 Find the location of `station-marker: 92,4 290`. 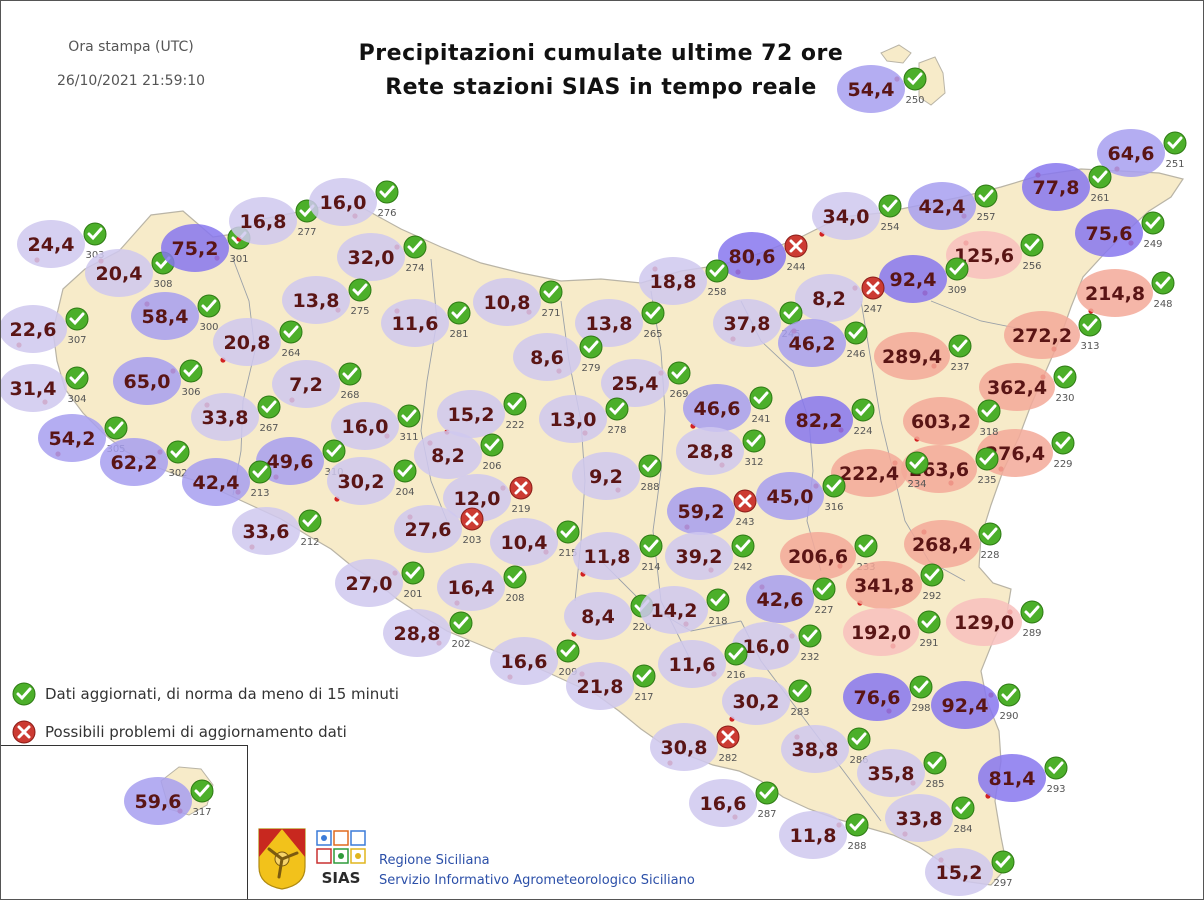

station-marker: 92,4 290 is located at coordinates (976, 705).